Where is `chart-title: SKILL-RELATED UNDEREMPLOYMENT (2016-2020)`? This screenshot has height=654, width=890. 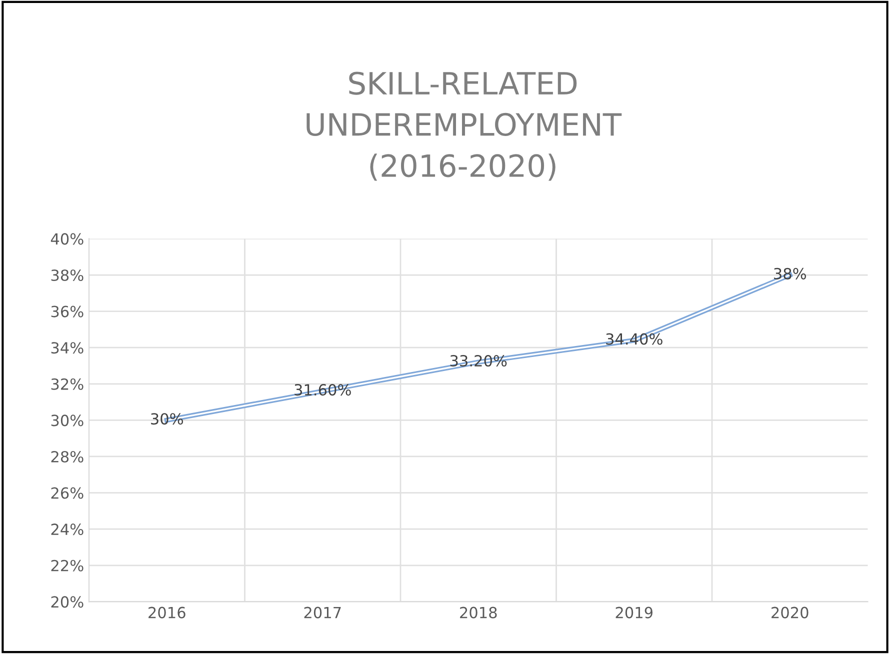 chart-title: SKILL-RELATED UNDEREMPLOYMENT (2016-2020) is located at coordinates (464, 126).